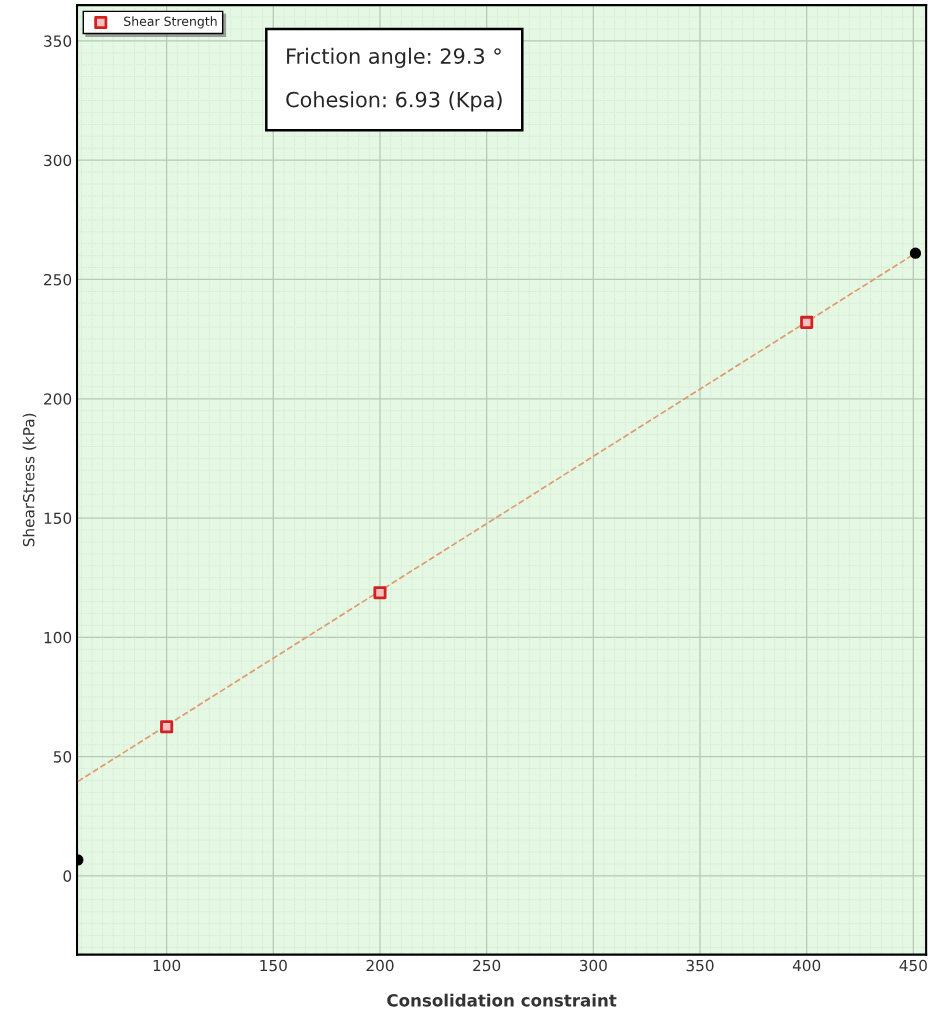  Describe the element at coordinates (273, 965) in the screenshot. I see `x-tick-label: 150` at that location.